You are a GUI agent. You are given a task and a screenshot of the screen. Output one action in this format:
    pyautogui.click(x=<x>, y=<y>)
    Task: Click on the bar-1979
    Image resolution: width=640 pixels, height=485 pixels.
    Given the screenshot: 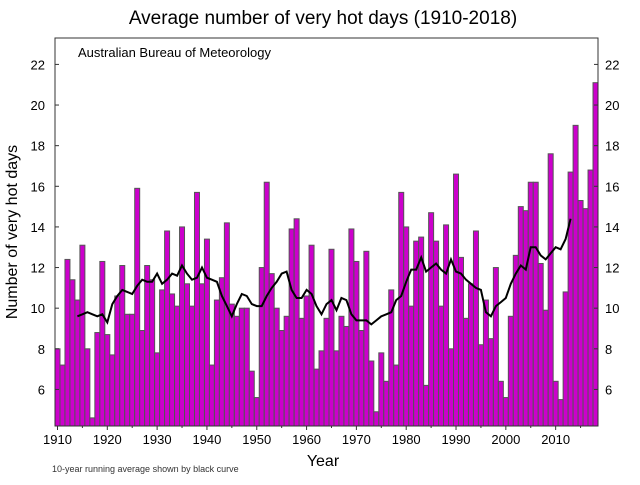 What is the action you would take?
    pyautogui.click(x=401, y=309)
    